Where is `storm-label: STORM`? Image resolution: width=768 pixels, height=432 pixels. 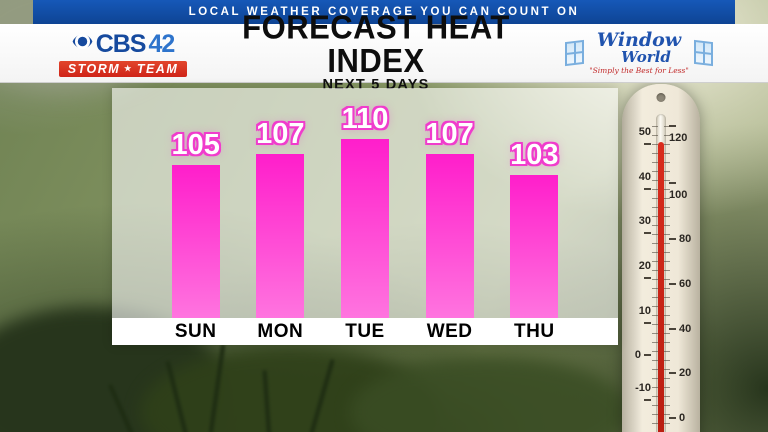 storm-label: STORM is located at coordinates (94, 68).